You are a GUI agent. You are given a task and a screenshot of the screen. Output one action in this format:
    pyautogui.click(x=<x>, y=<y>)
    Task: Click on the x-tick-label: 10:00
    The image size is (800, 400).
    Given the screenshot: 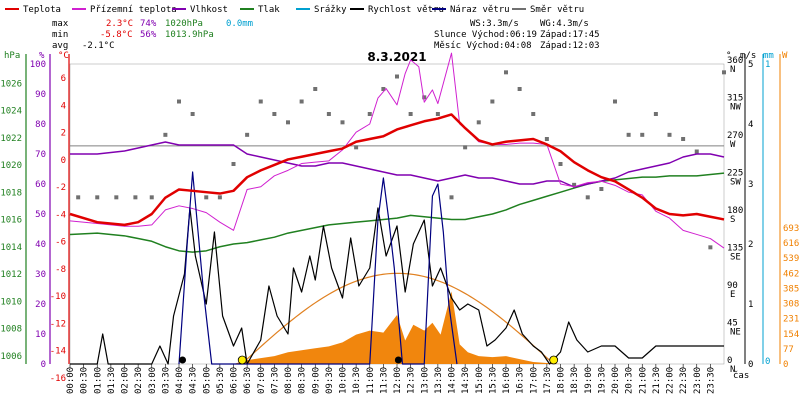 What is the action you would take?
    pyautogui.click(x=344, y=380)
    